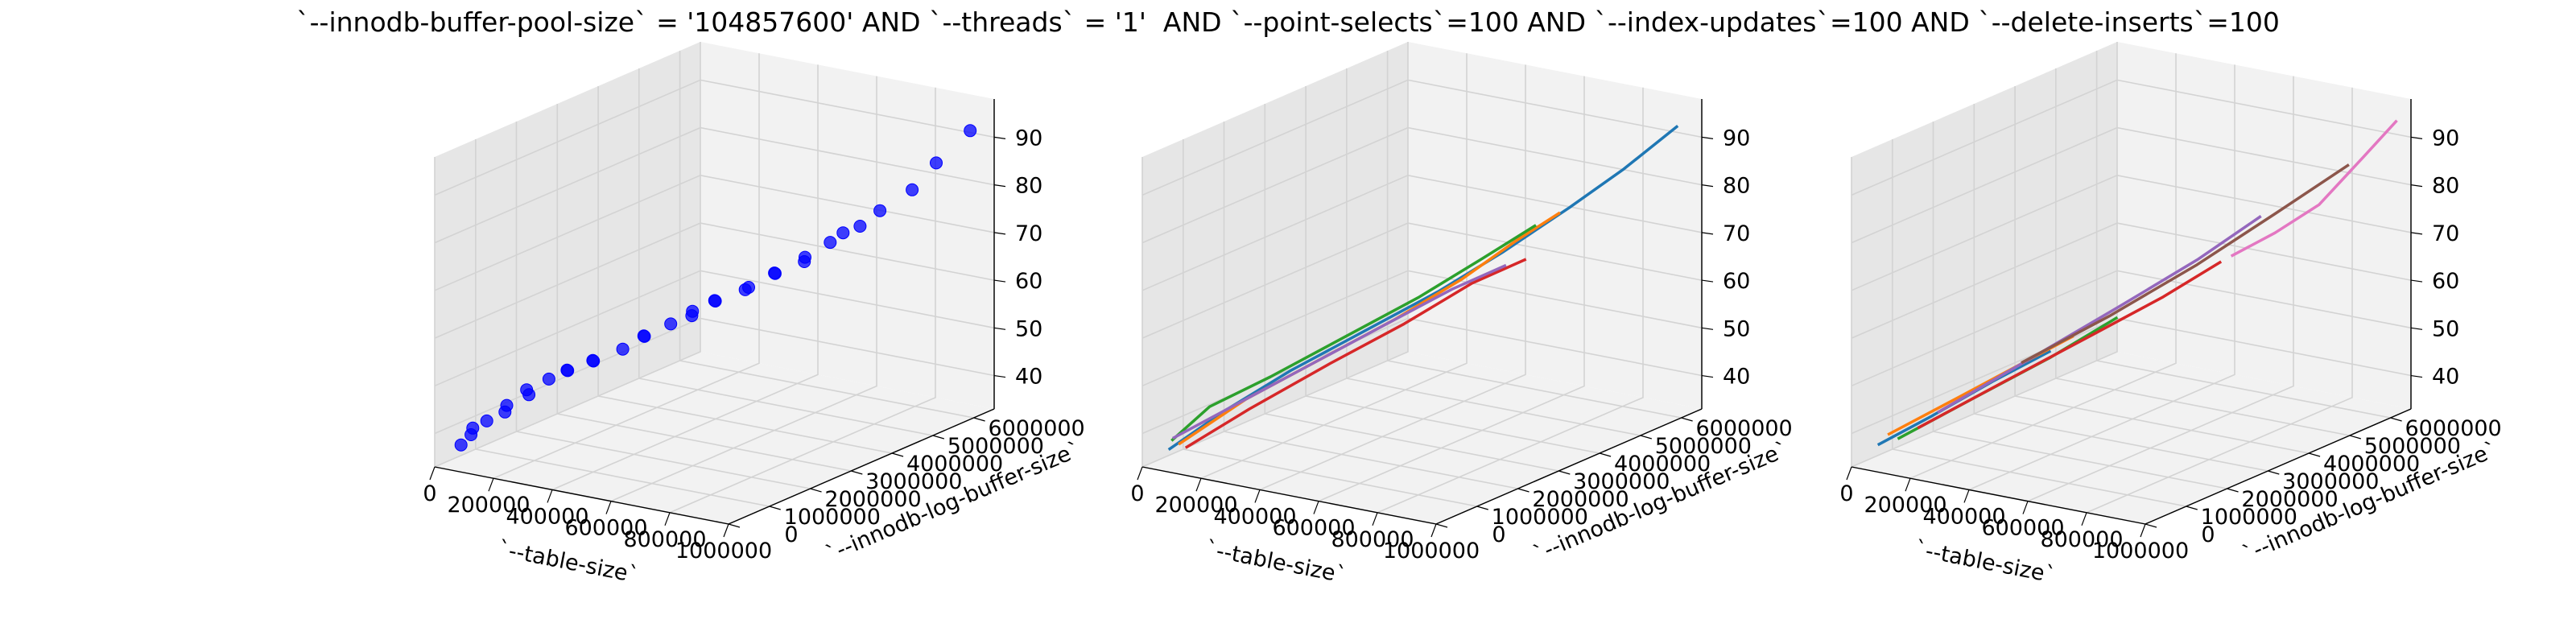 Image resolution: width=2576 pixels, height=644 pixels. What do you see at coordinates (1275, 562) in the screenshot?
I see `x-axis-label: `--table-size`` at bounding box center [1275, 562].